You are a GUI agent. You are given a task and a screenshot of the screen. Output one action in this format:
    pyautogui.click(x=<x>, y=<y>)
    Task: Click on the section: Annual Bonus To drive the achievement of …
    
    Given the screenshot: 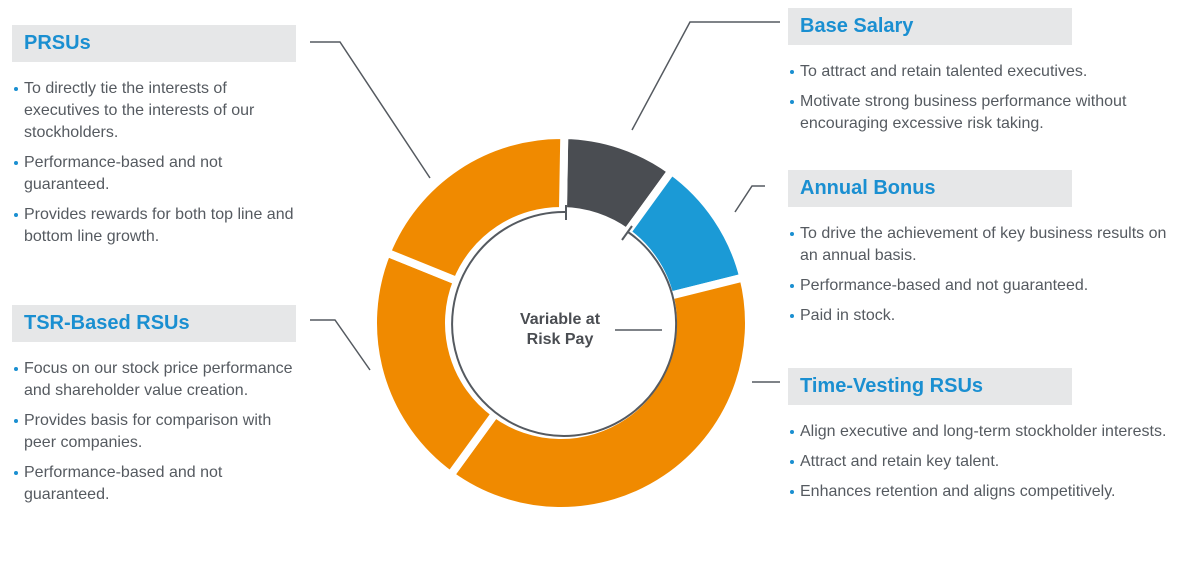 What is the action you would take?
    pyautogui.click(x=988, y=248)
    